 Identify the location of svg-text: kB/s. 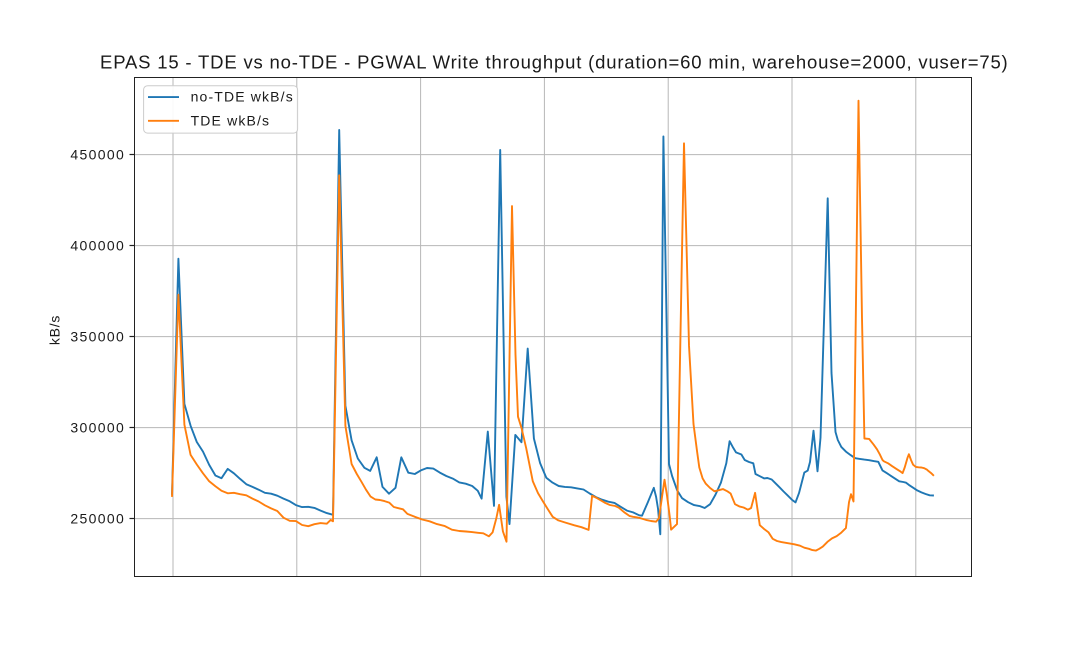
(55, 330).